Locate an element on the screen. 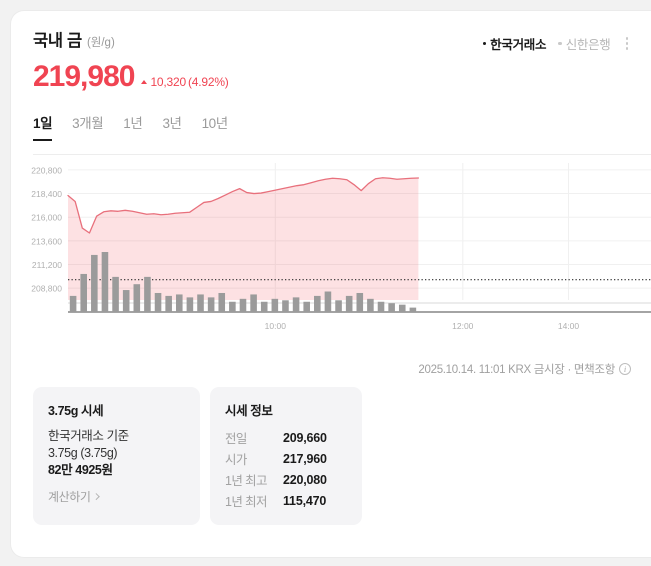  x-axis-tick-label: 12:00 is located at coordinates (463, 326).